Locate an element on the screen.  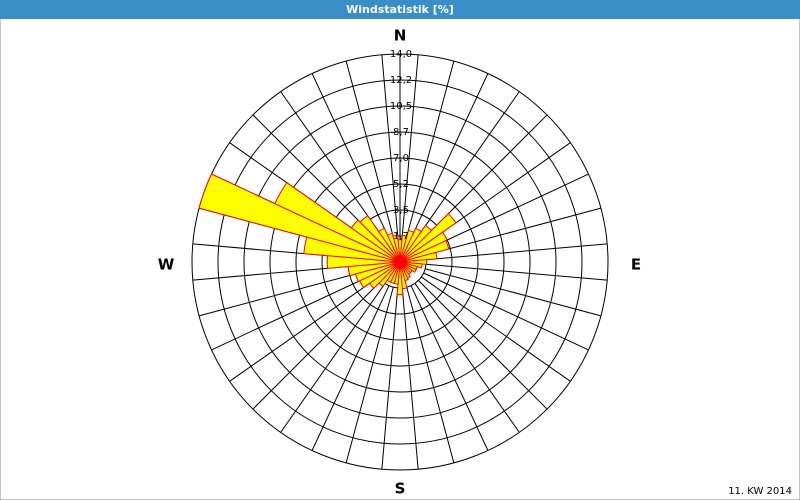
direction-label: W is located at coordinates (166, 265).